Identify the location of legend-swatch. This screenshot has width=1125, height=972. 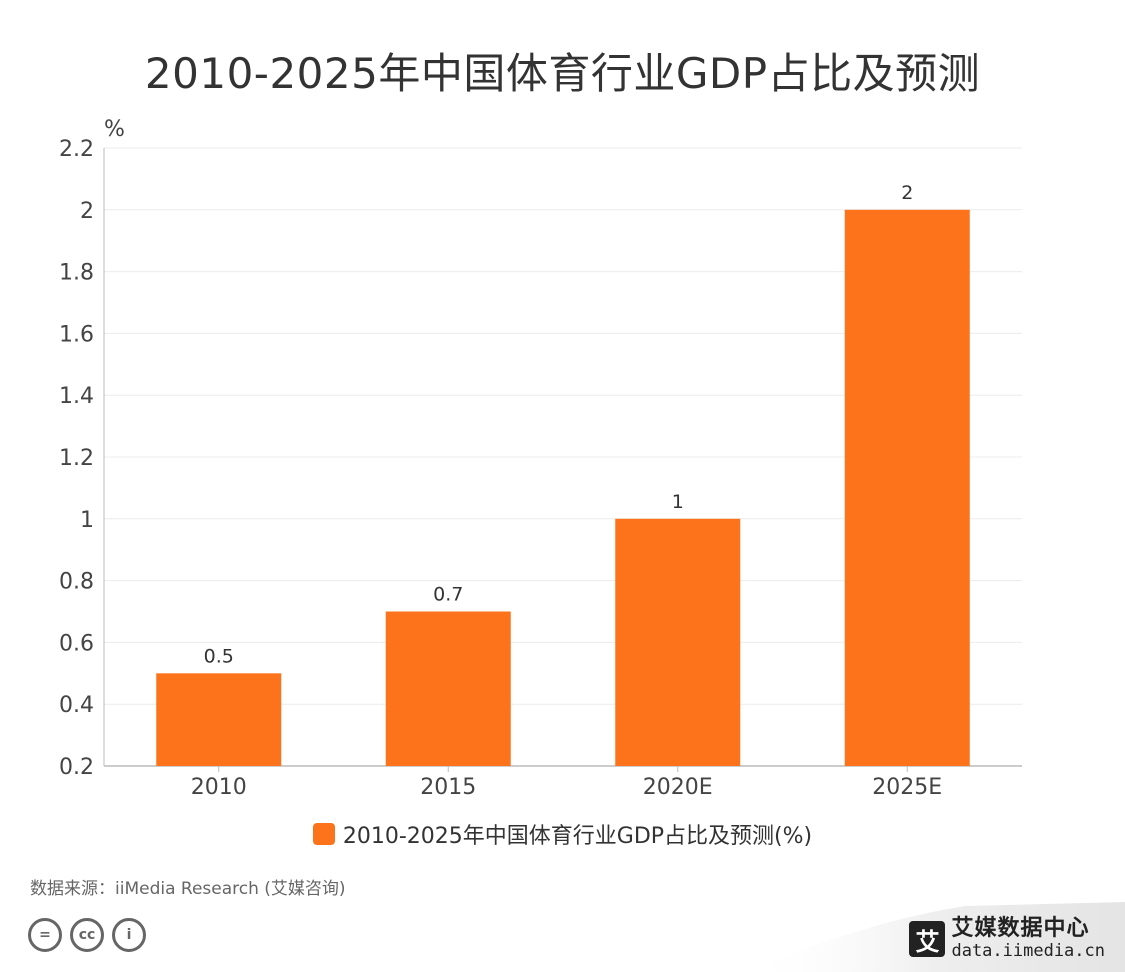
(323, 834).